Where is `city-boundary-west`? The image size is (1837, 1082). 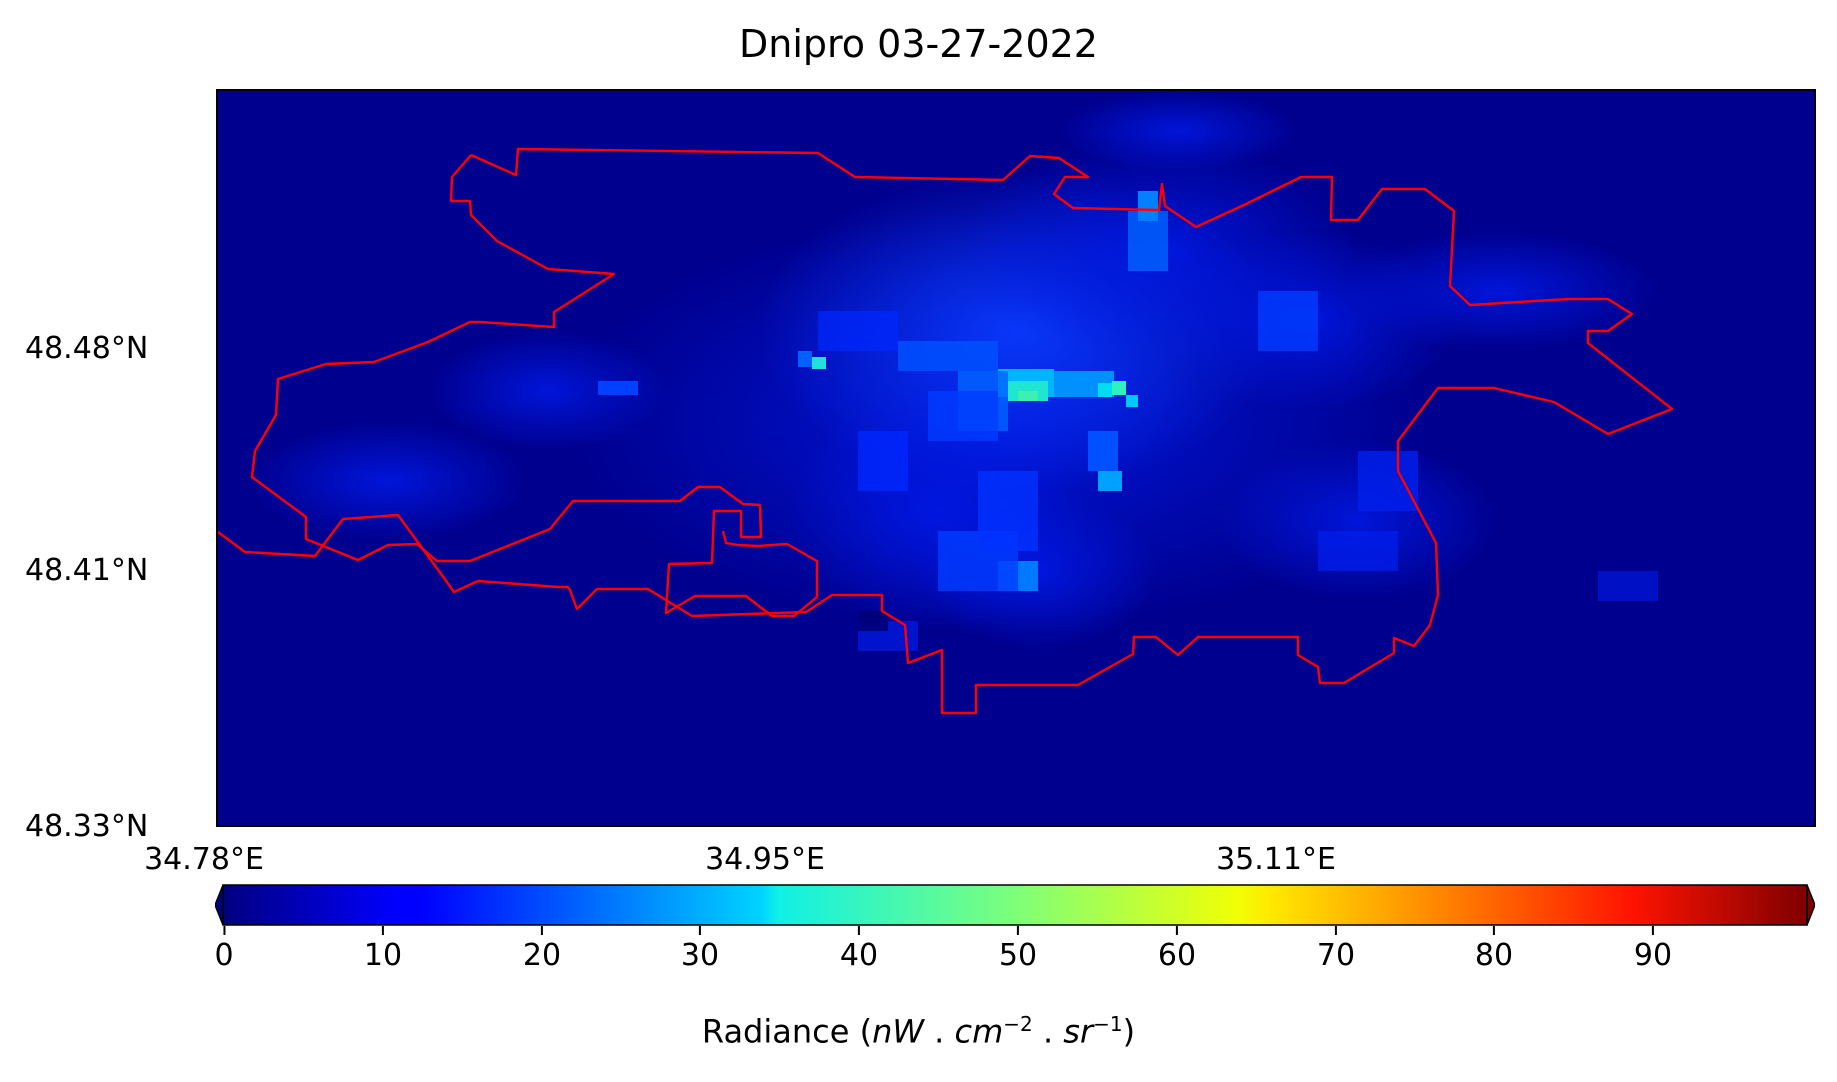
city-boundary-west is located at coordinates (534, 386).